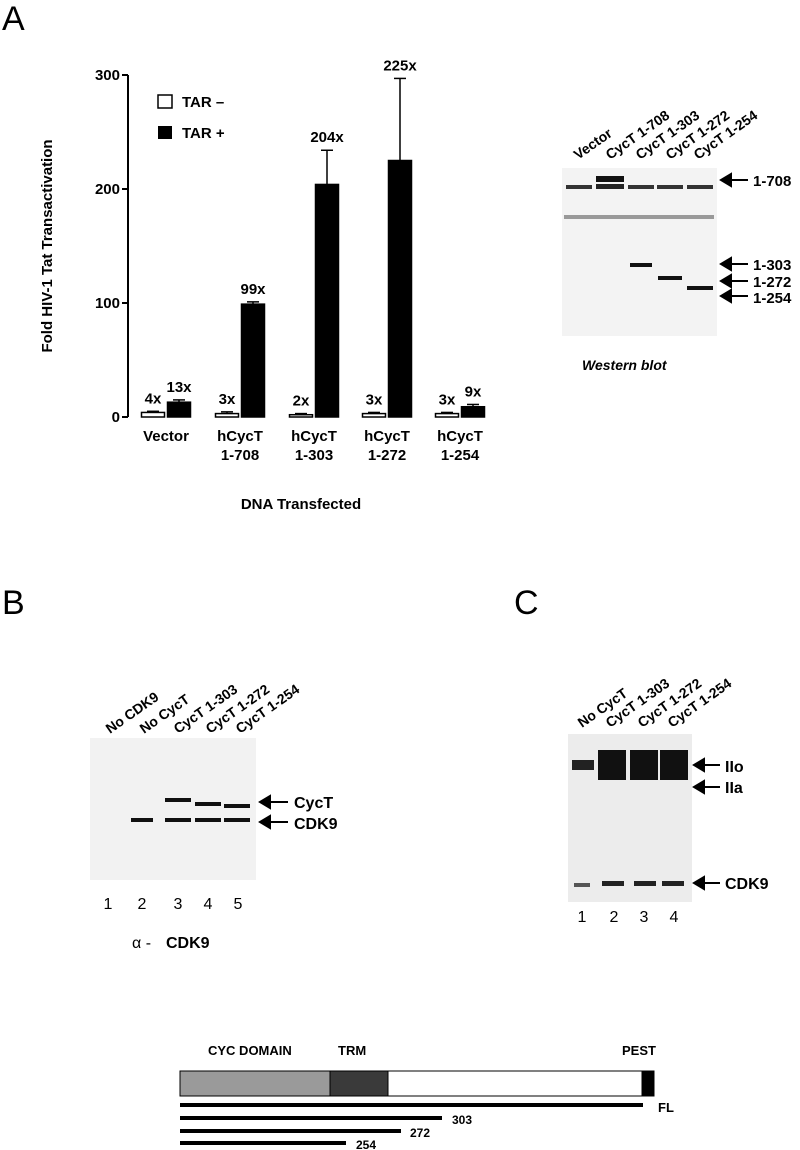 The image size is (800, 1150). Describe the element at coordinates (165, 132) in the screenshot. I see `legend-swatch-tar-plus` at that location.